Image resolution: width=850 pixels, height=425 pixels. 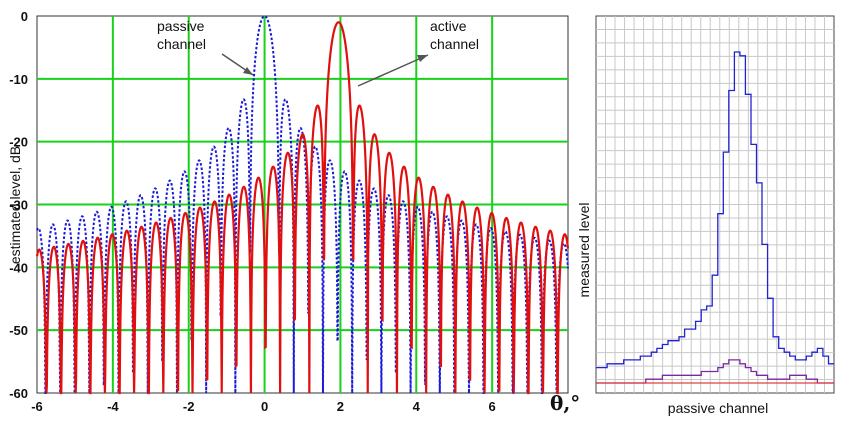 I want to click on measured-y-axis-label: measured level, so click(x=584, y=250).